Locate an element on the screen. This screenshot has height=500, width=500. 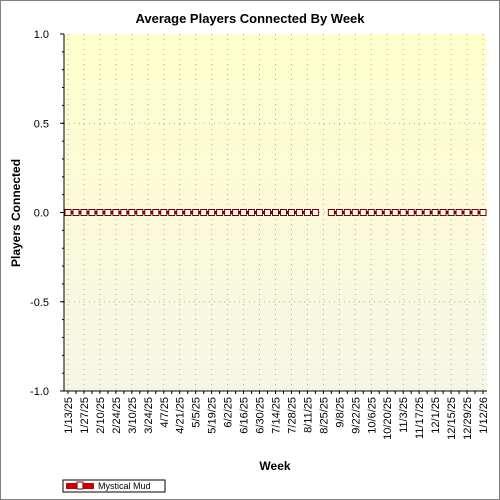
x-tick-label: 12/15/25 is located at coordinates (452, 418).